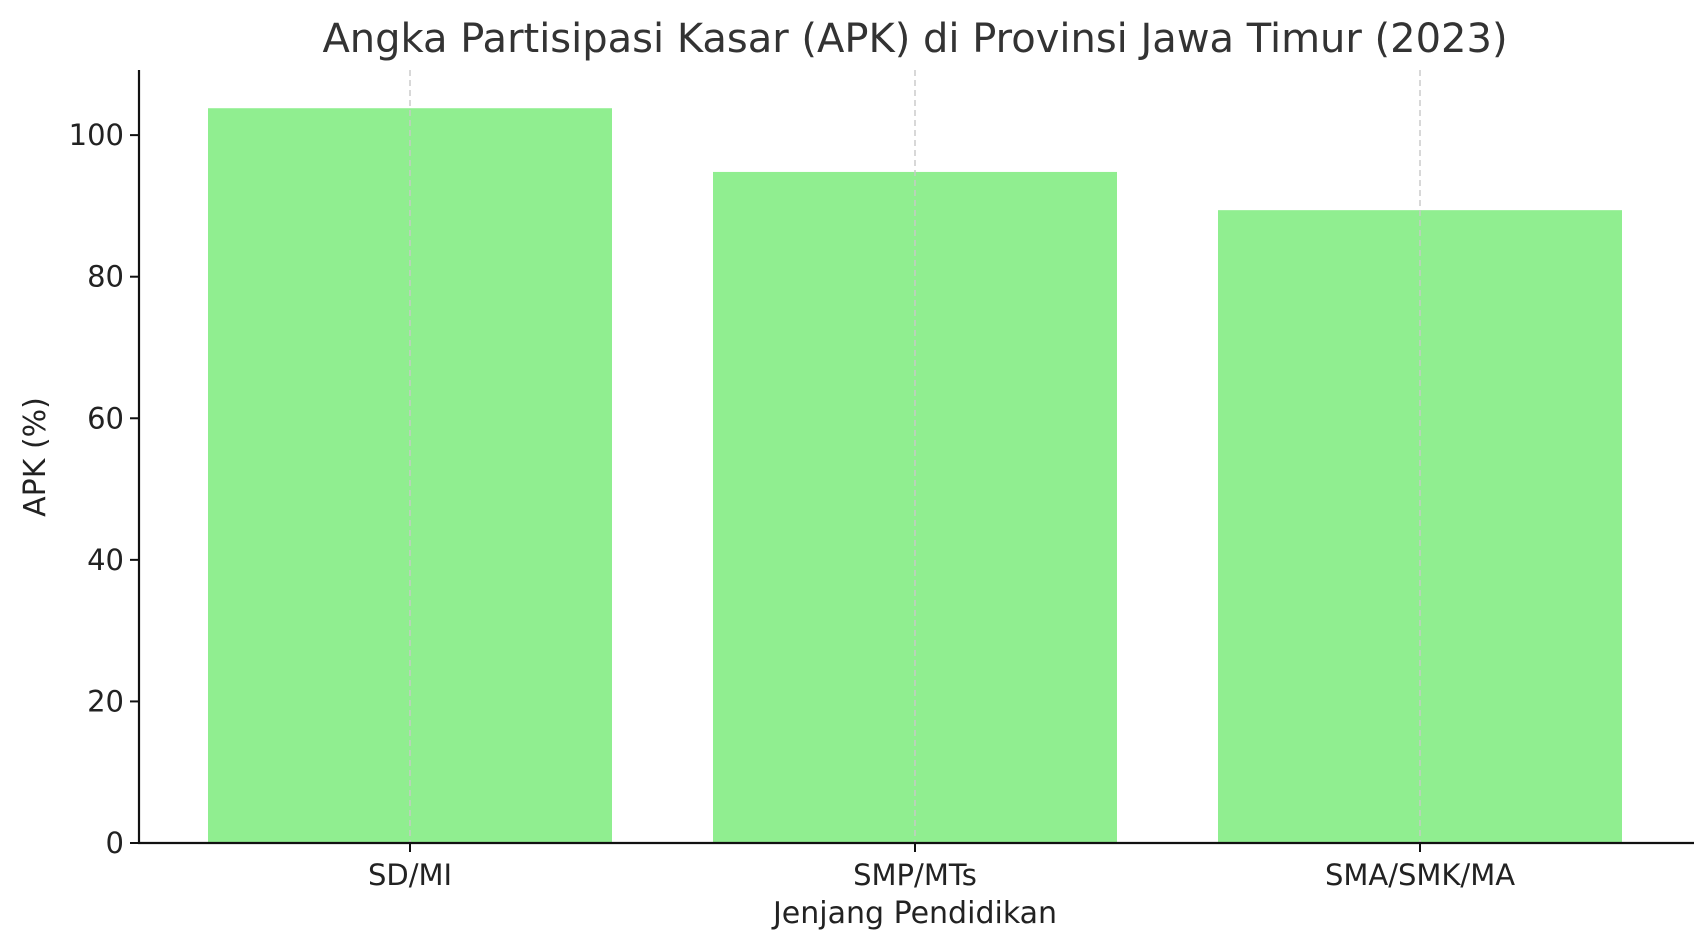 The image size is (1707, 947). I want to click on y-tick-label: 0, so click(115, 843).